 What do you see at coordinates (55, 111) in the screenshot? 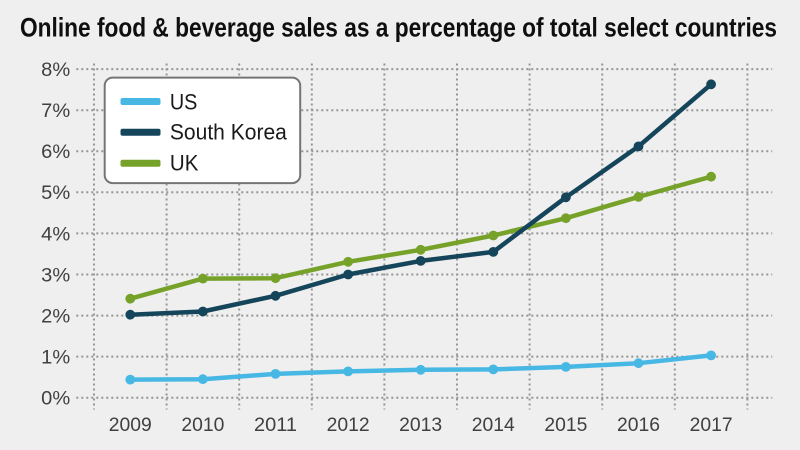
I see `svg-text: 7%` at bounding box center [55, 111].